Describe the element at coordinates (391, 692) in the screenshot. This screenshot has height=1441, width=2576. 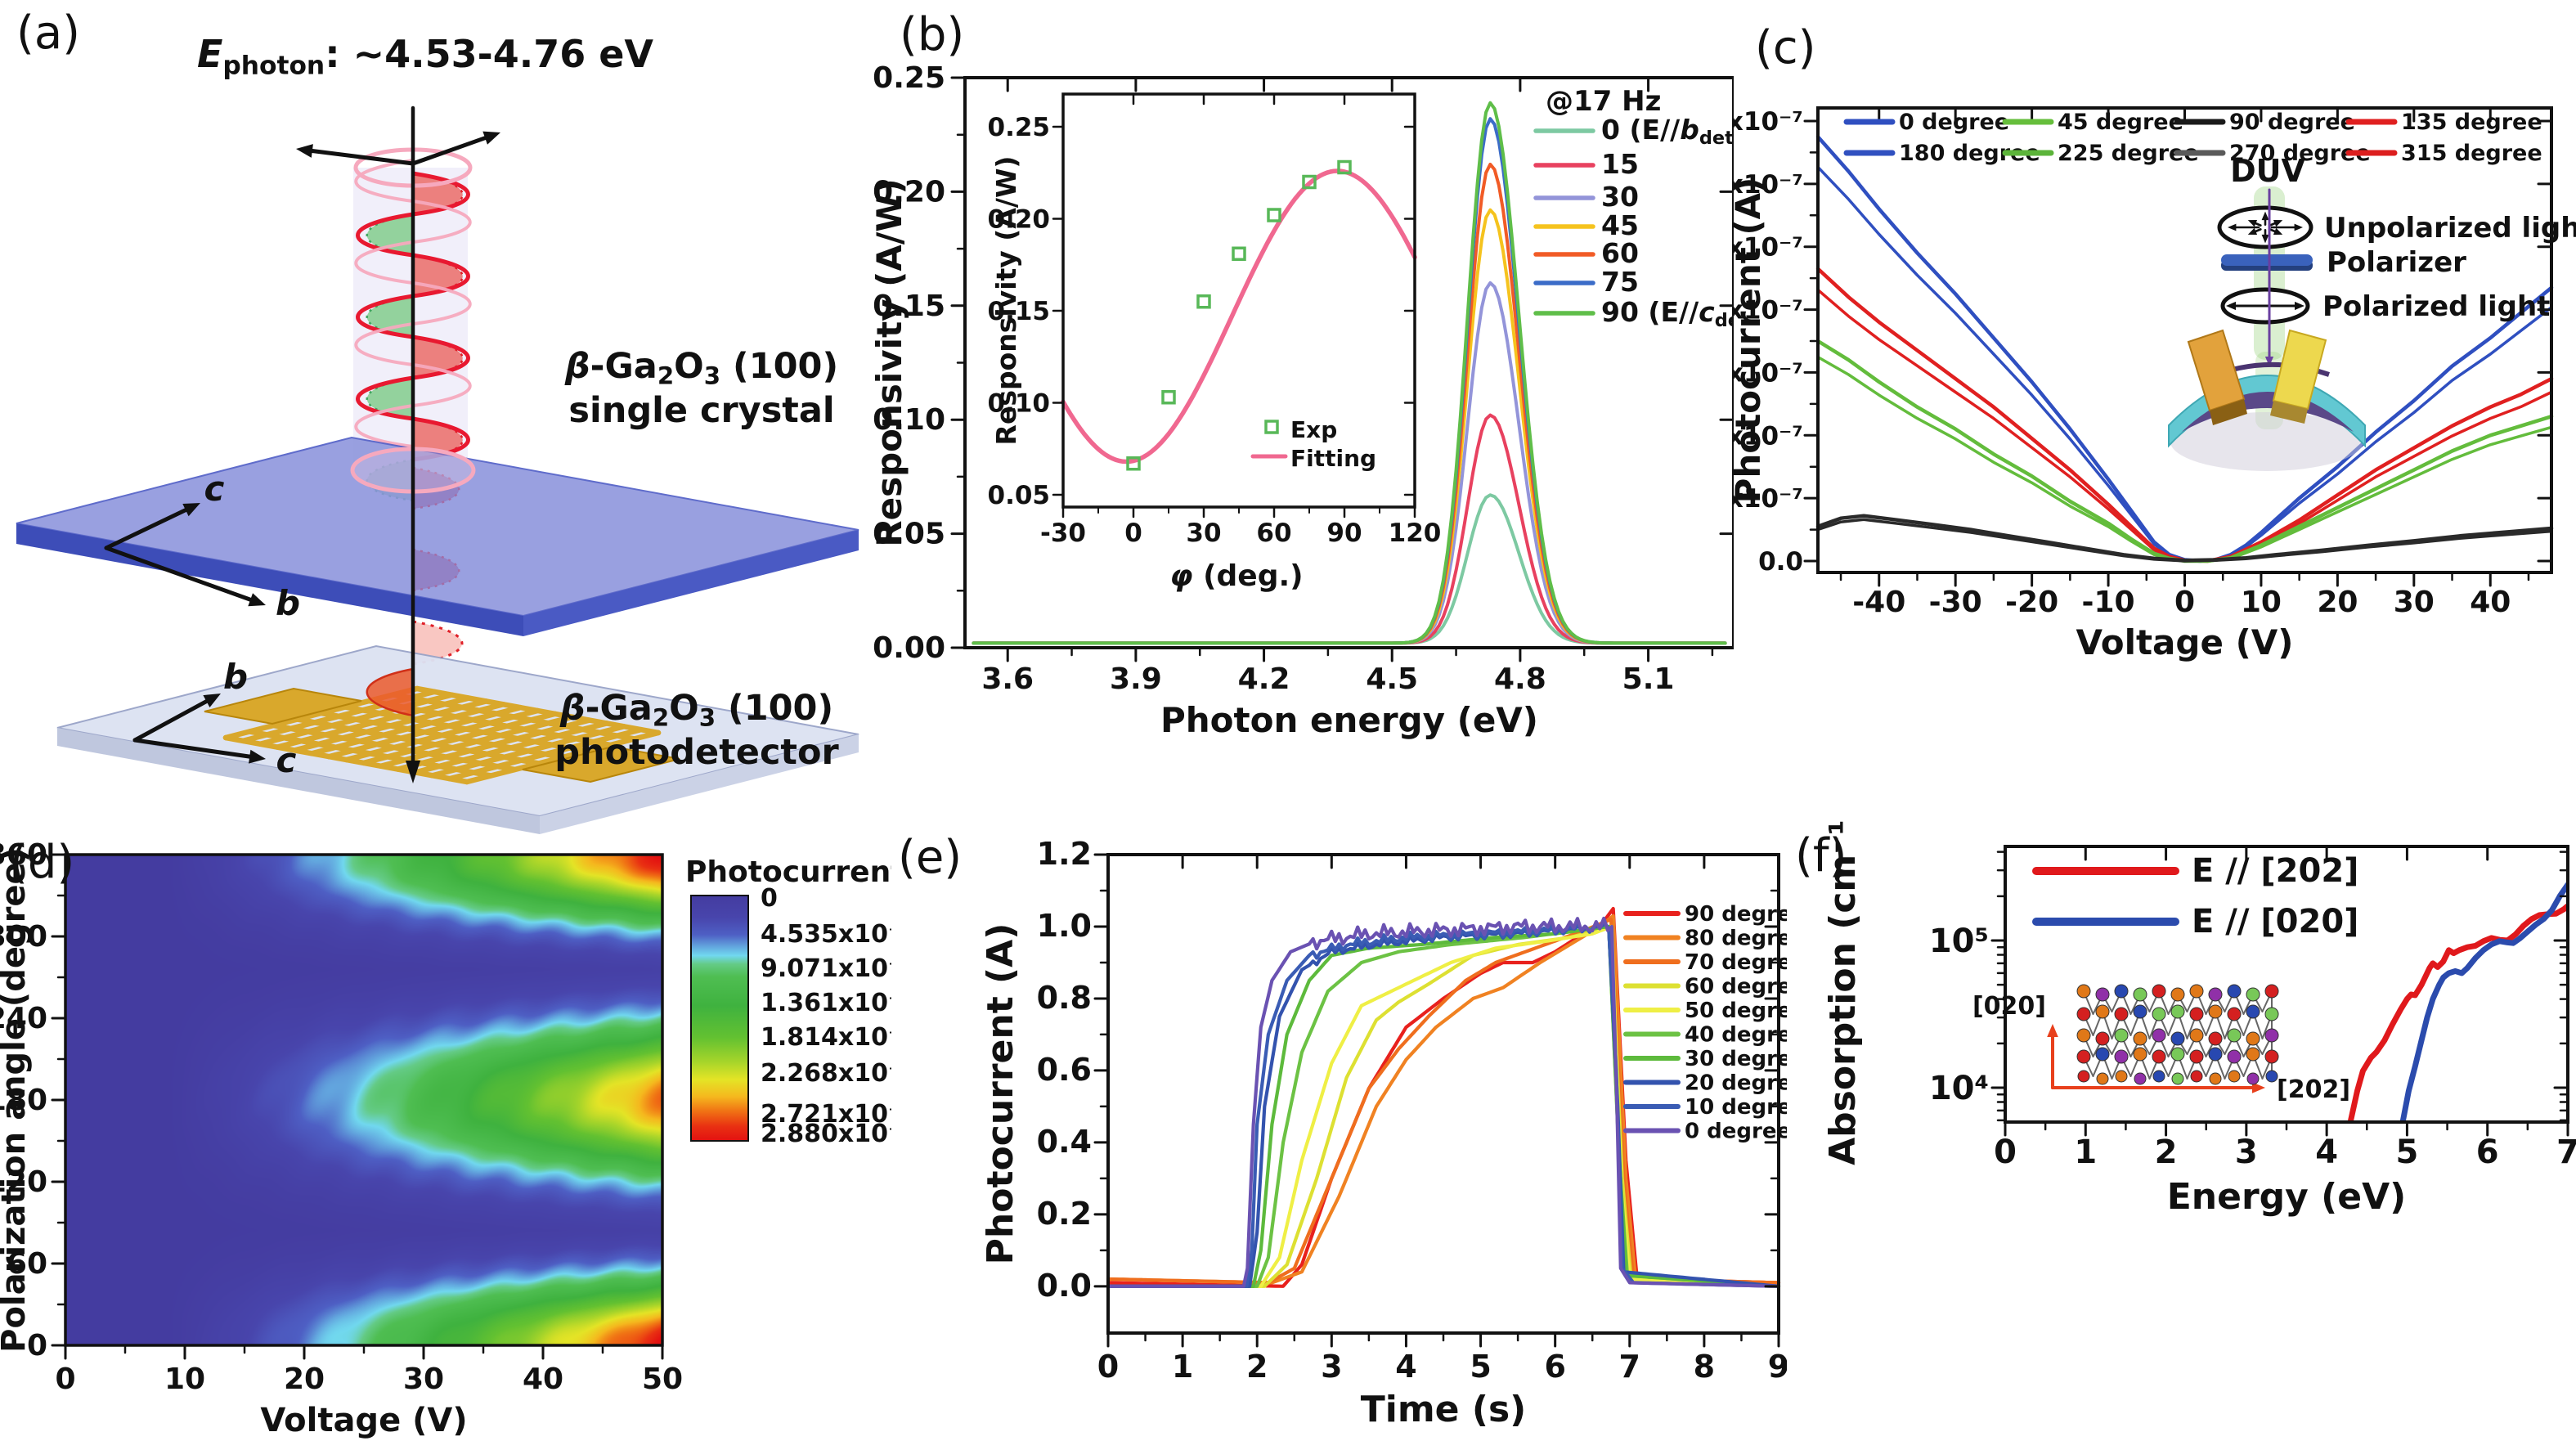
I see `wave-impact-lobe` at that location.